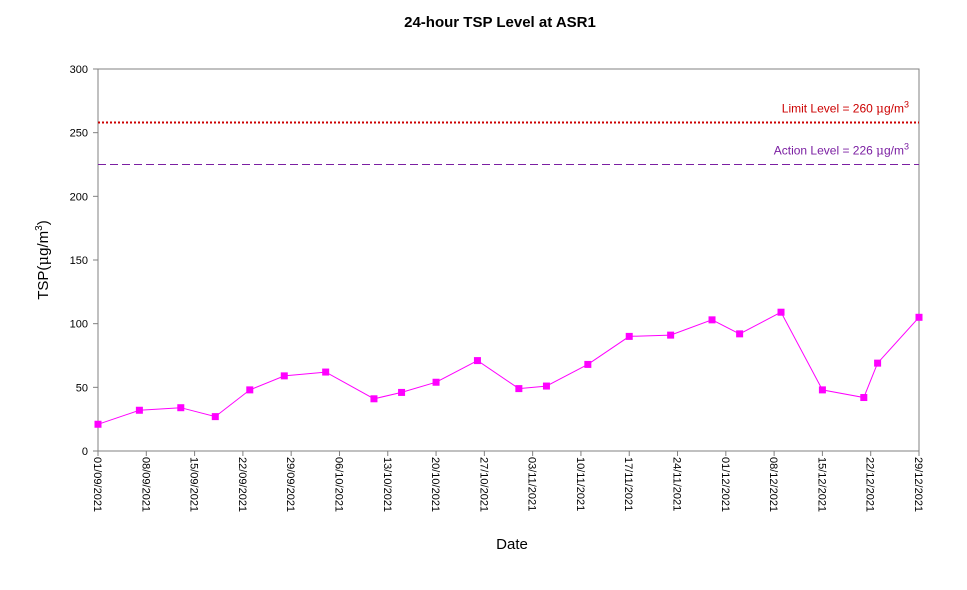 The height and width of the screenshot is (590, 967). I want to click on y-axis-label-unit: g/m, so click(43, 243).